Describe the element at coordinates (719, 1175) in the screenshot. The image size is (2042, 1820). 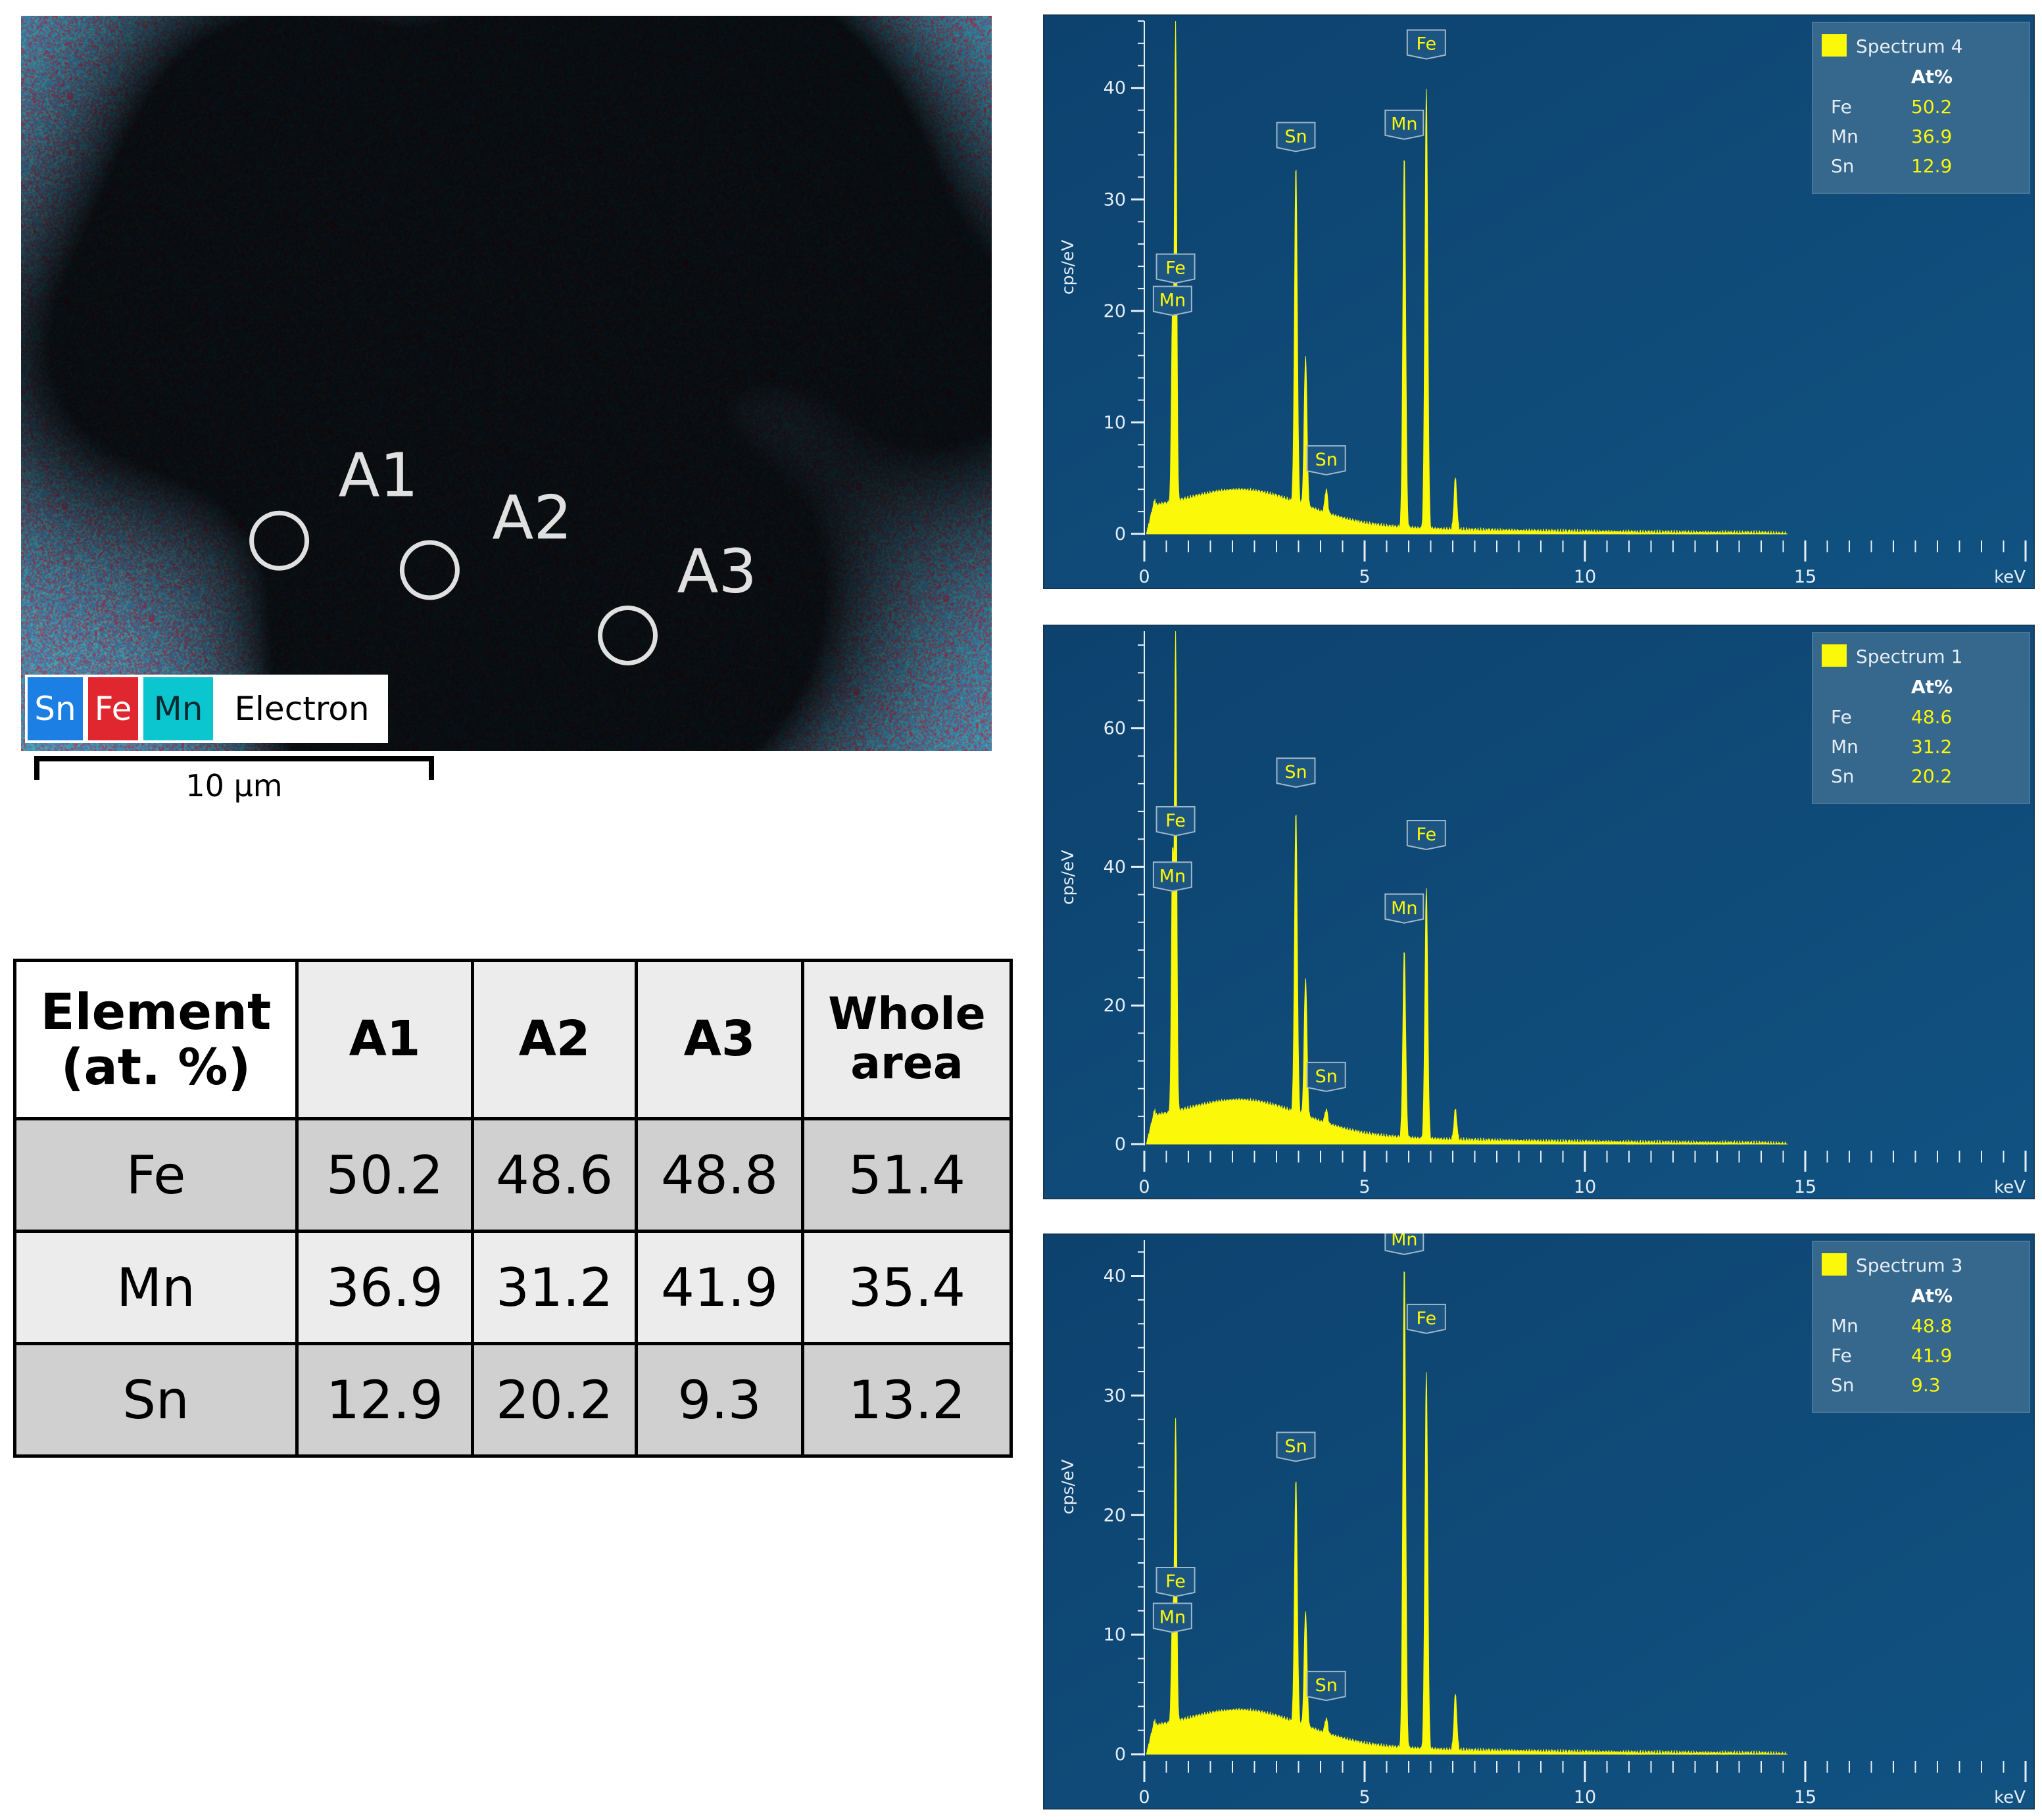
I see `table-cell: 48.8` at that location.